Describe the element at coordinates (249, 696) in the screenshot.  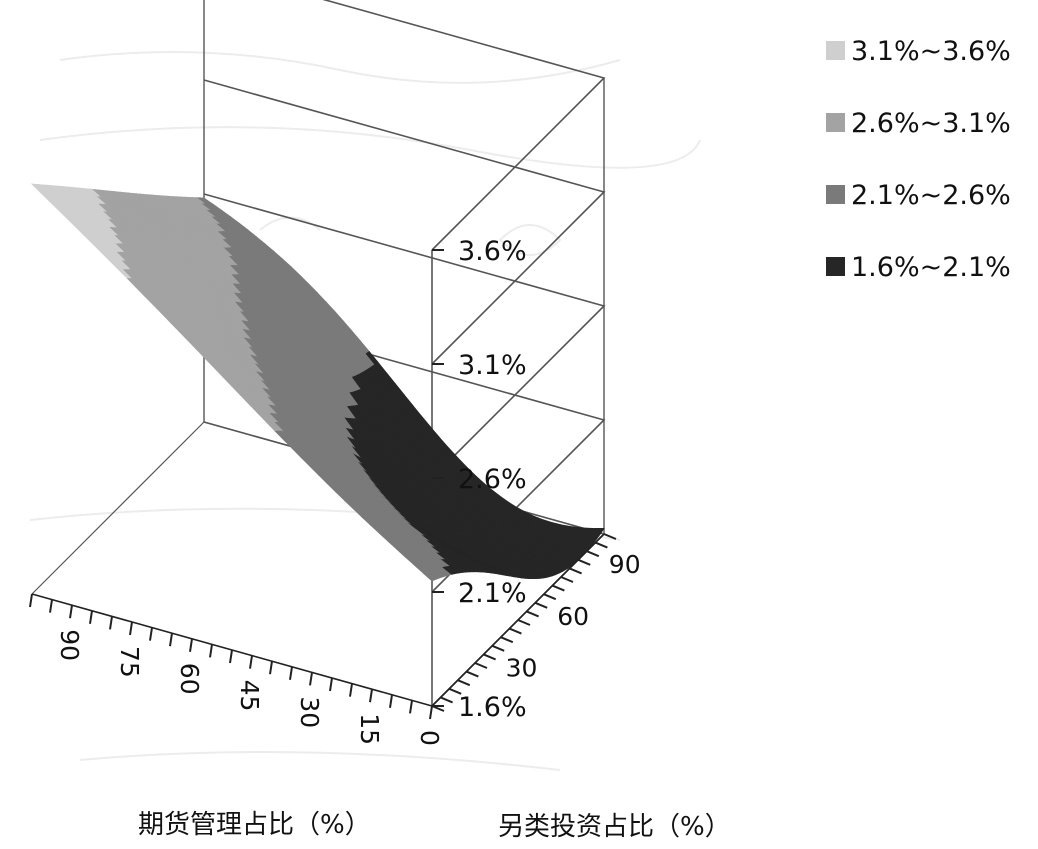
I see `x-tick-label: 45` at that location.